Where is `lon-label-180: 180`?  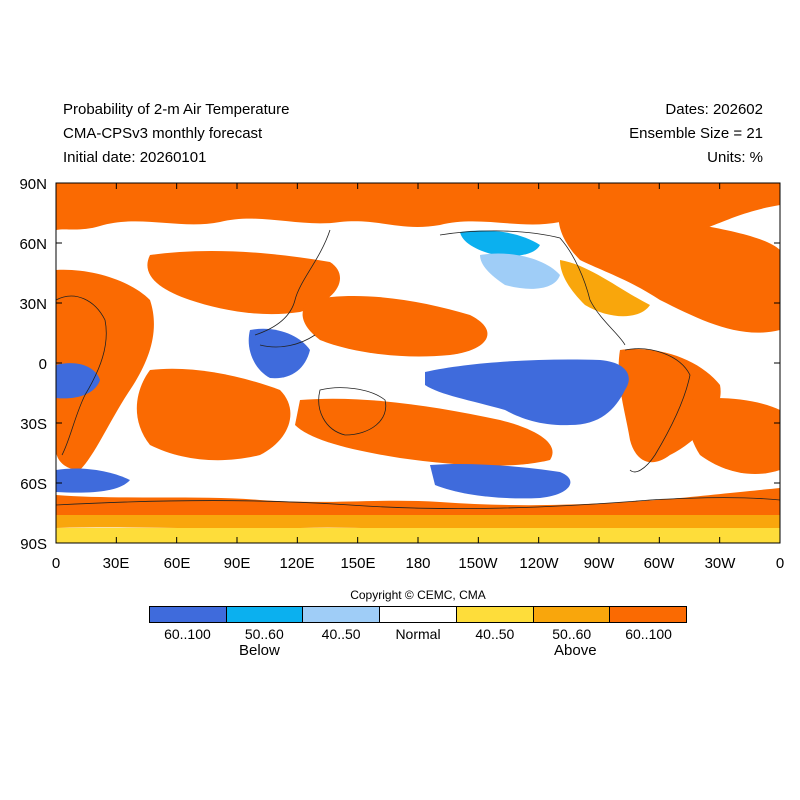
lon-label-180: 180 is located at coordinates (417, 563).